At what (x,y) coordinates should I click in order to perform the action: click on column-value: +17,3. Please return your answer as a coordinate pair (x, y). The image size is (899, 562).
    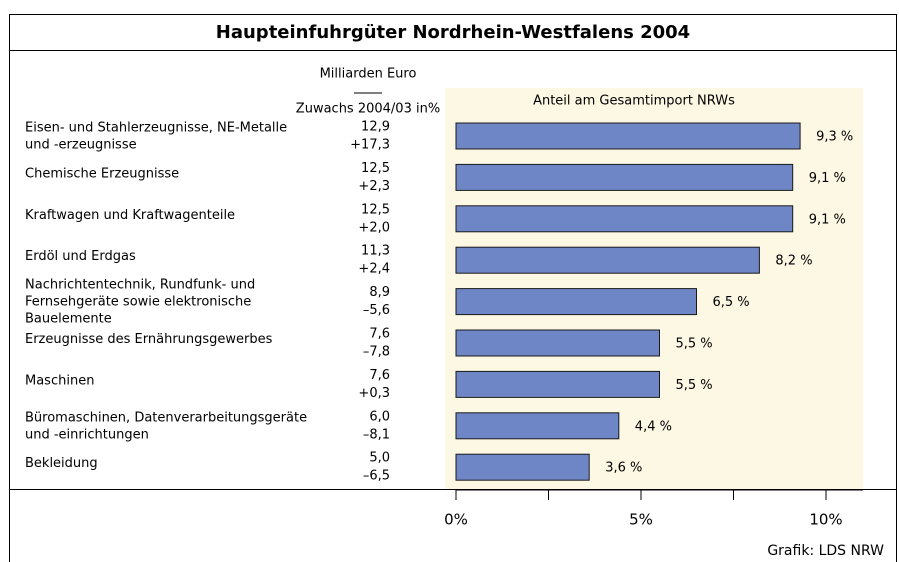
    Looking at the image, I should click on (370, 145).